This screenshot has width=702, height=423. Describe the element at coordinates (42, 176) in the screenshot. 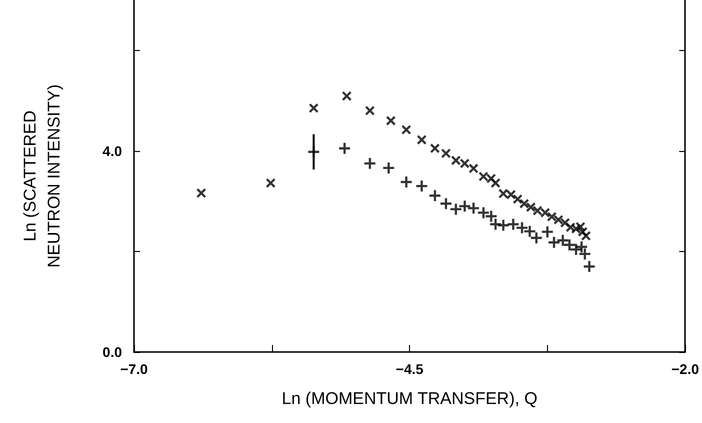

I see `y-axis-title: Ln (SCATTERED NEUTRON INTENSITY)` at that location.